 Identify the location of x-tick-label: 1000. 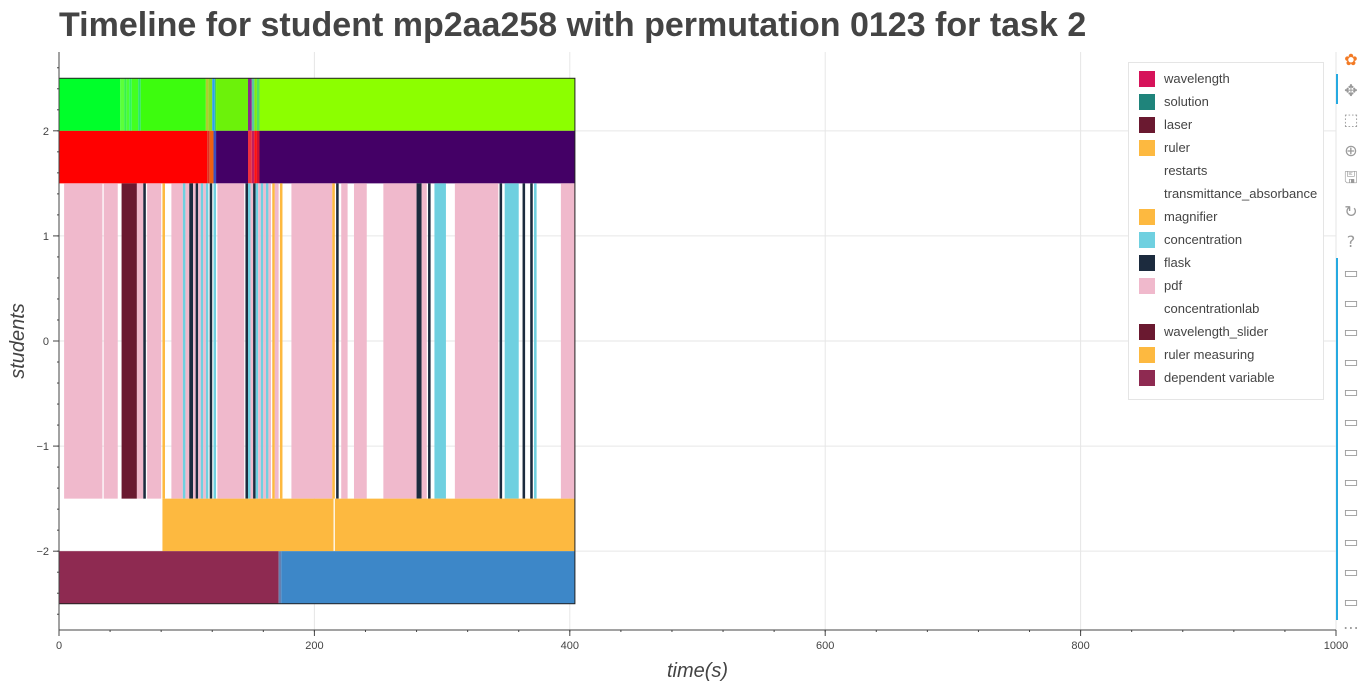
(1336, 646).